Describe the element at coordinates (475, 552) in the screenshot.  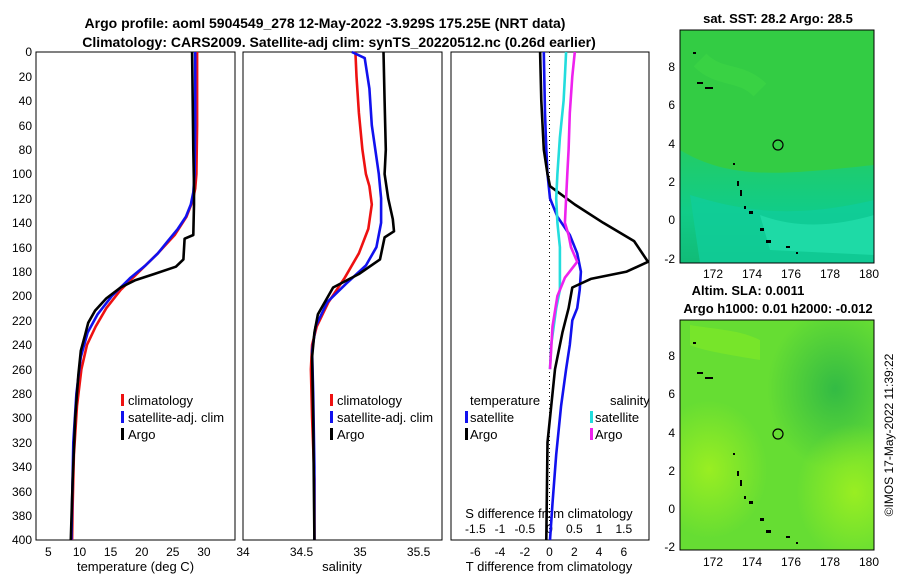
I see `tdiff-tick-m6: -6` at that location.